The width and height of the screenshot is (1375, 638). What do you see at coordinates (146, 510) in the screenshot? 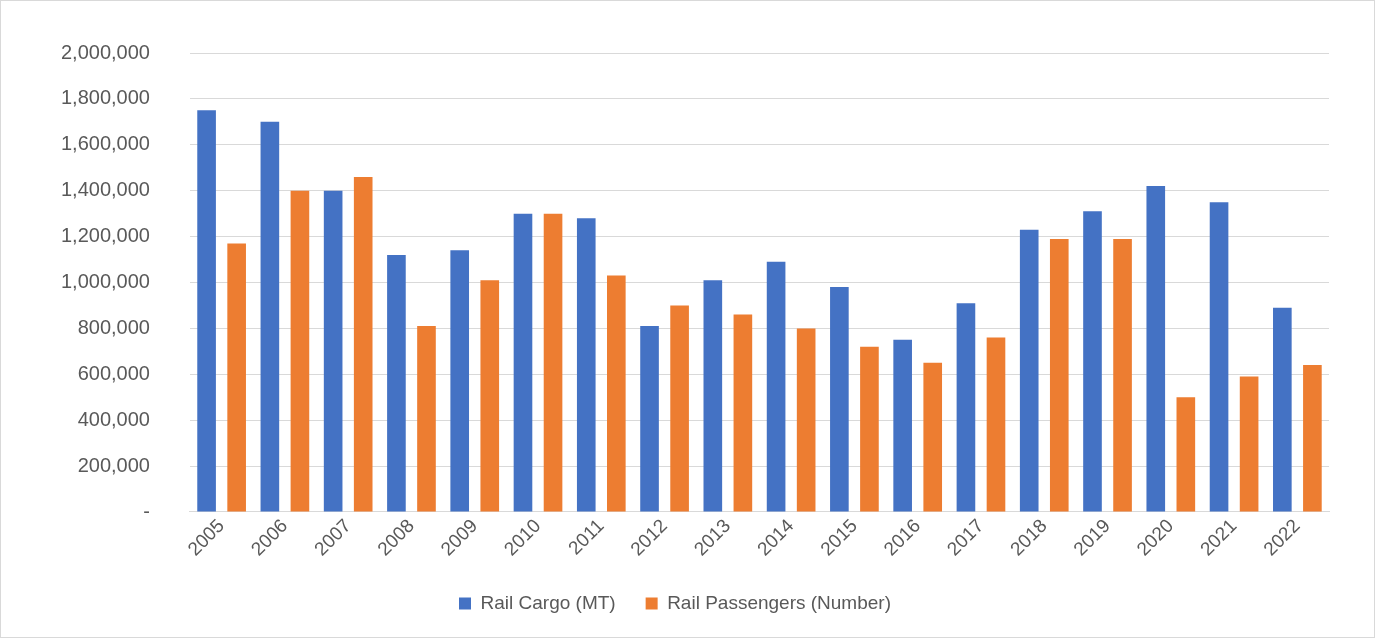
I see `y-tick-label: -` at bounding box center [146, 510].